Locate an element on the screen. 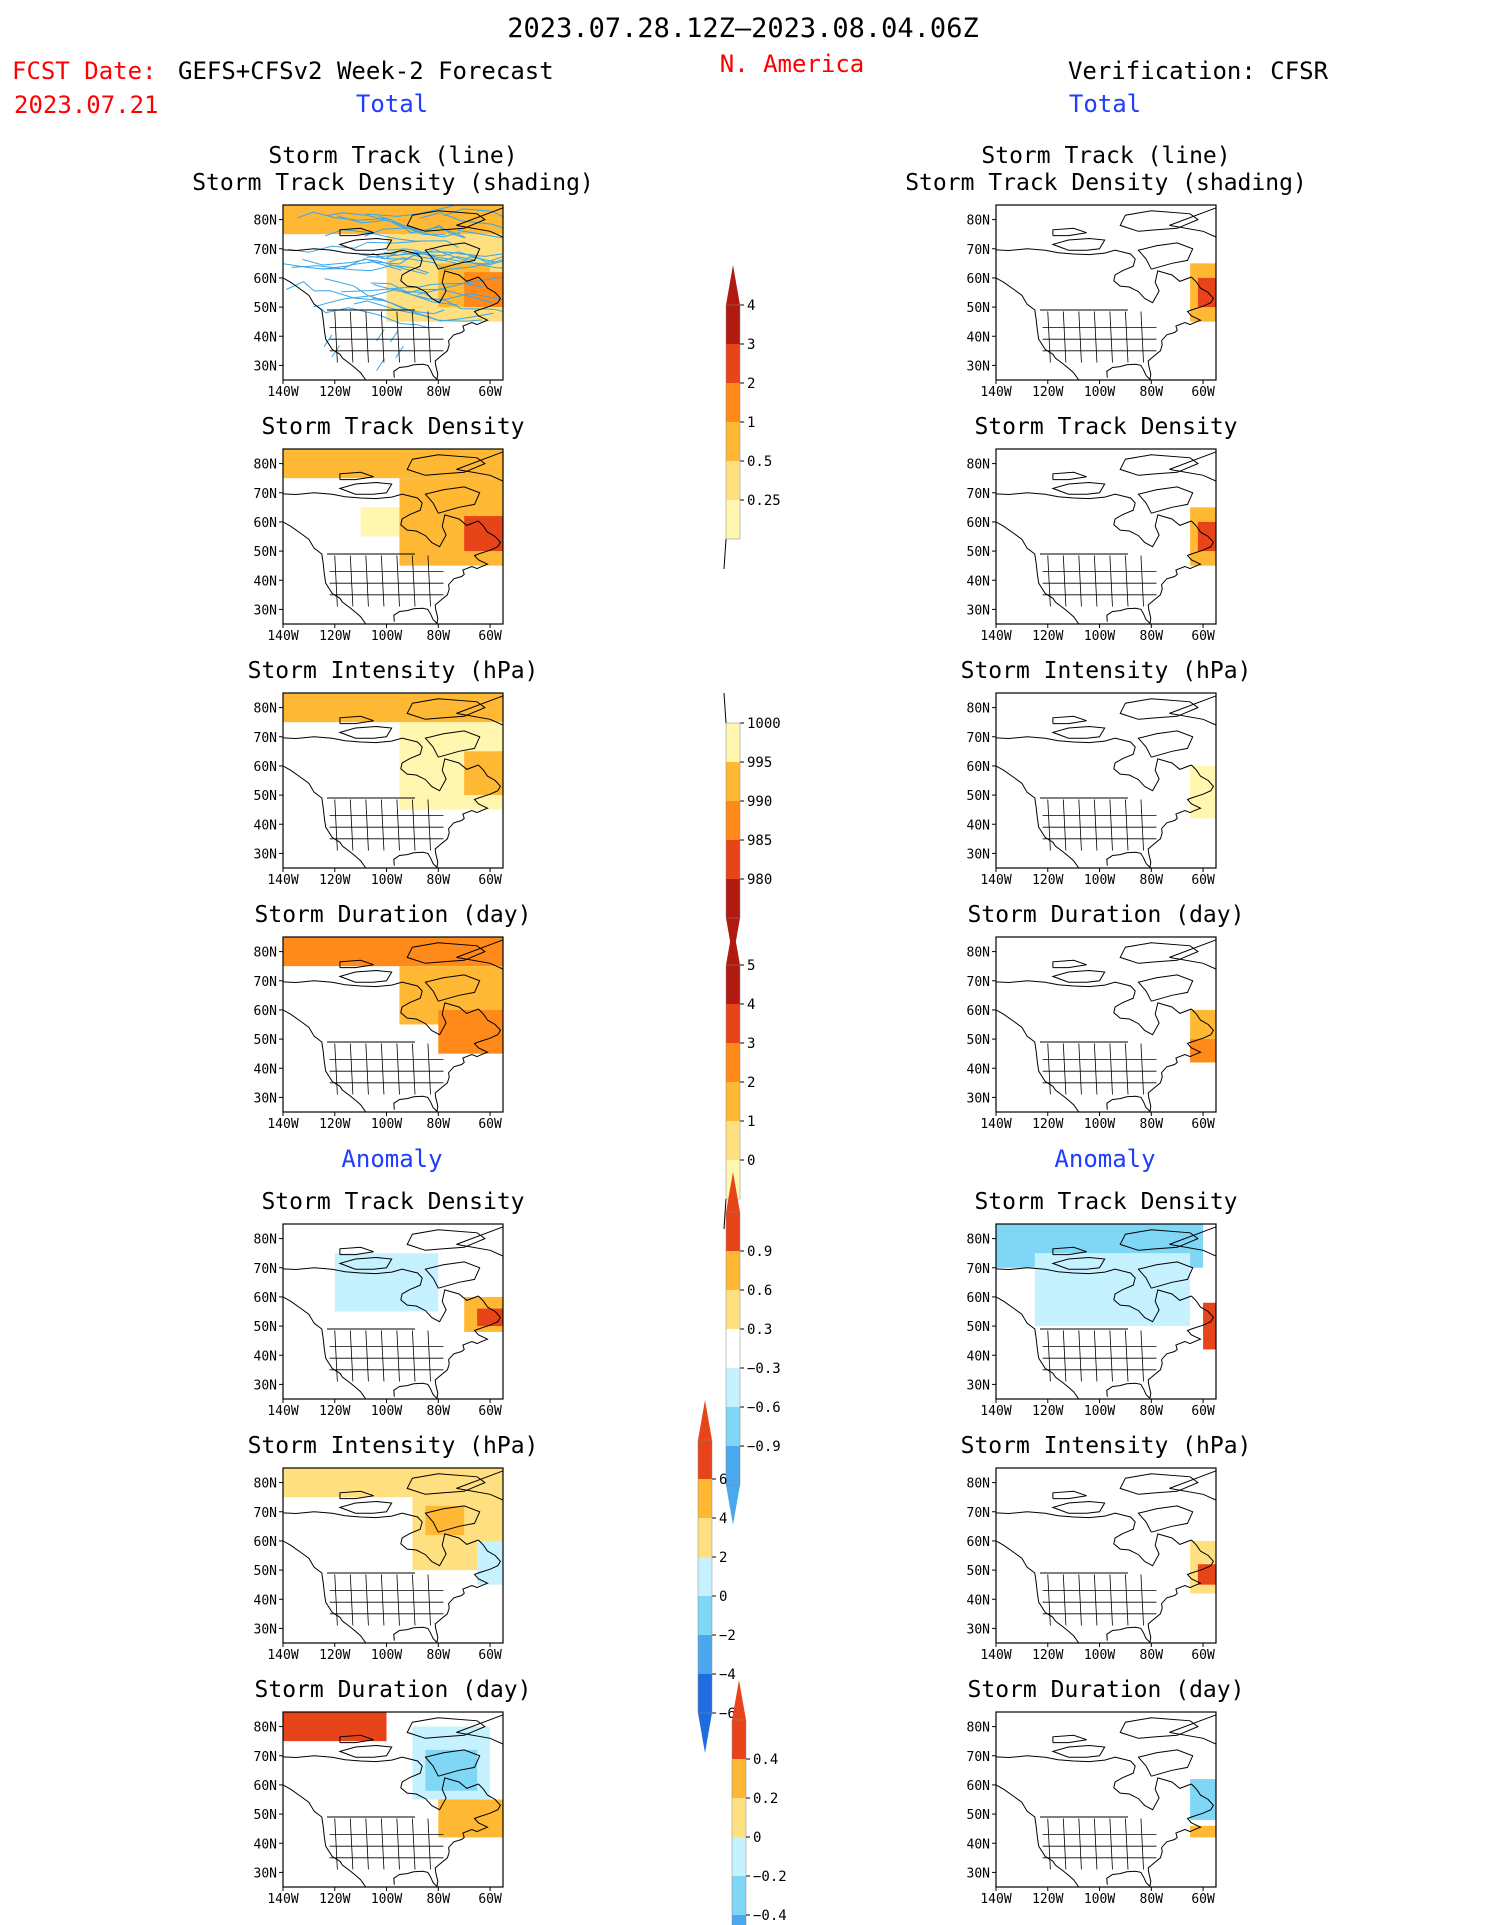 The image size is (1487, 1925). colorbar-label: 980 is located at coordinates (759, 880).